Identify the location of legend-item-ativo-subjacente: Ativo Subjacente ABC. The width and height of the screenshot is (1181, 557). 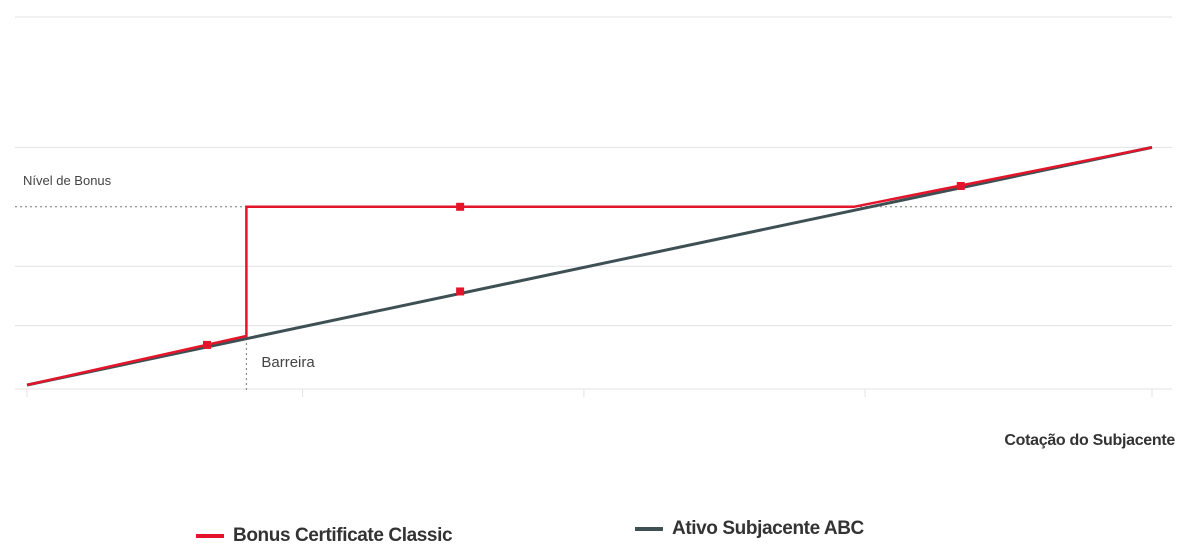
(749, 529).